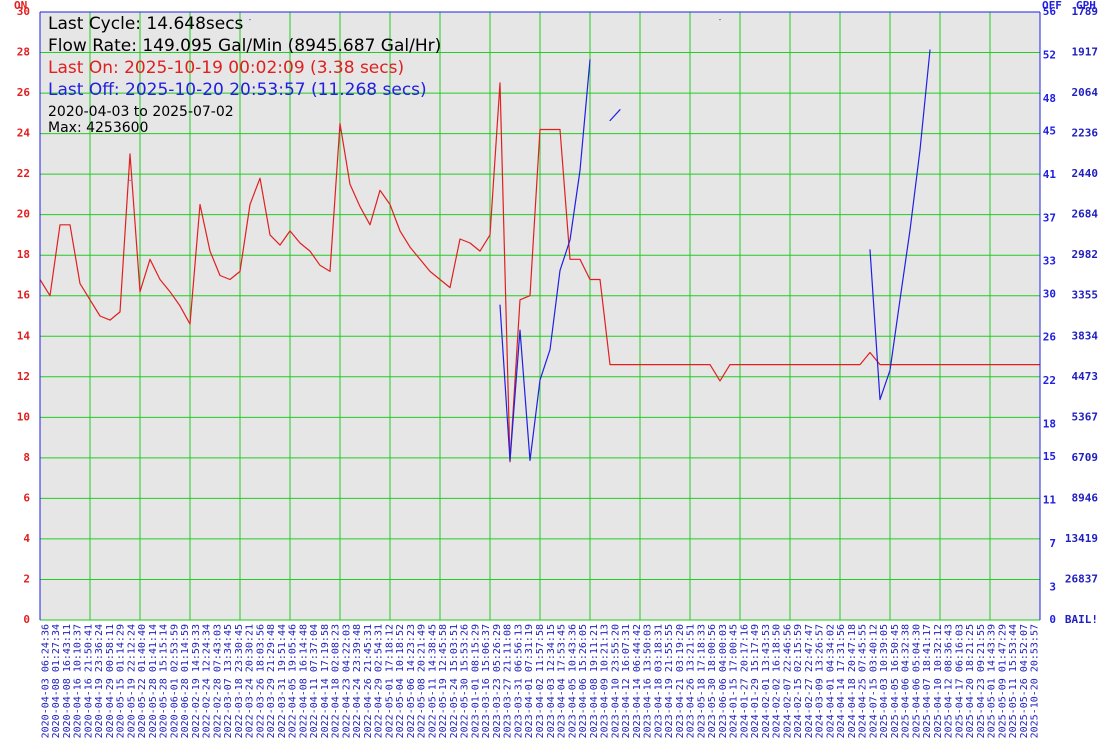 This screenshot has width=1100, height=740. What do you see at coordinates (1049, 424) in the screenshot?
I see `y2-tick-label: 18` at bounding box center [1049, 424].